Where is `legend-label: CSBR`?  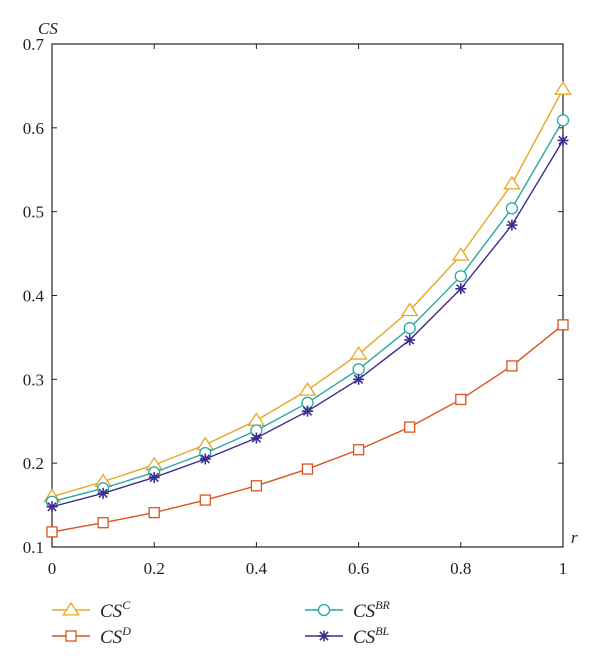 legend-label: CSBR is located at coordinates (372, 610).